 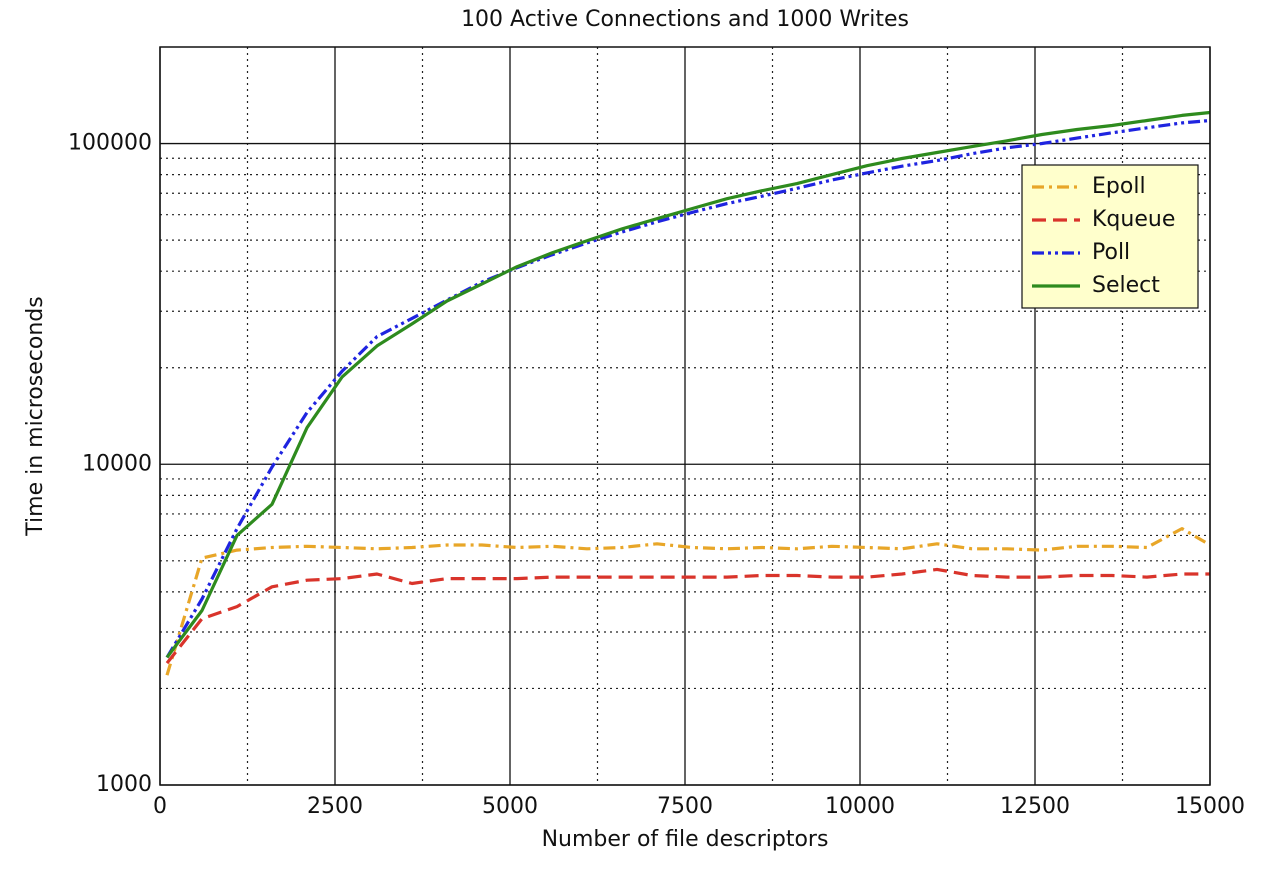 I want to click on legend-box, so click(x=1110, y=236).